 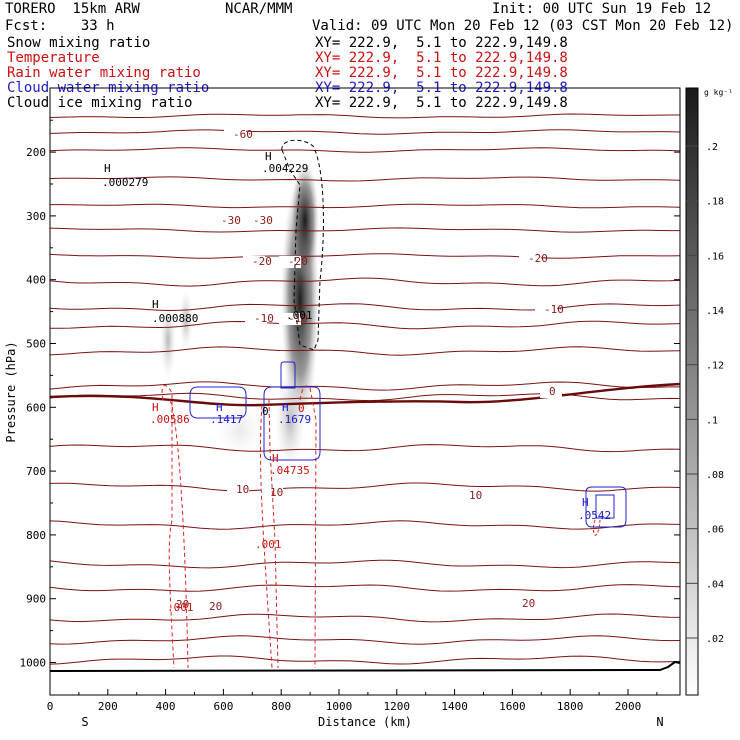 What do you see at coordinates (441, 103) in the screenshot?
I see `xy-cloud-ice: XY= 222.9, 5.1 to 222.9,149.8` at bounding box center [441, 103].